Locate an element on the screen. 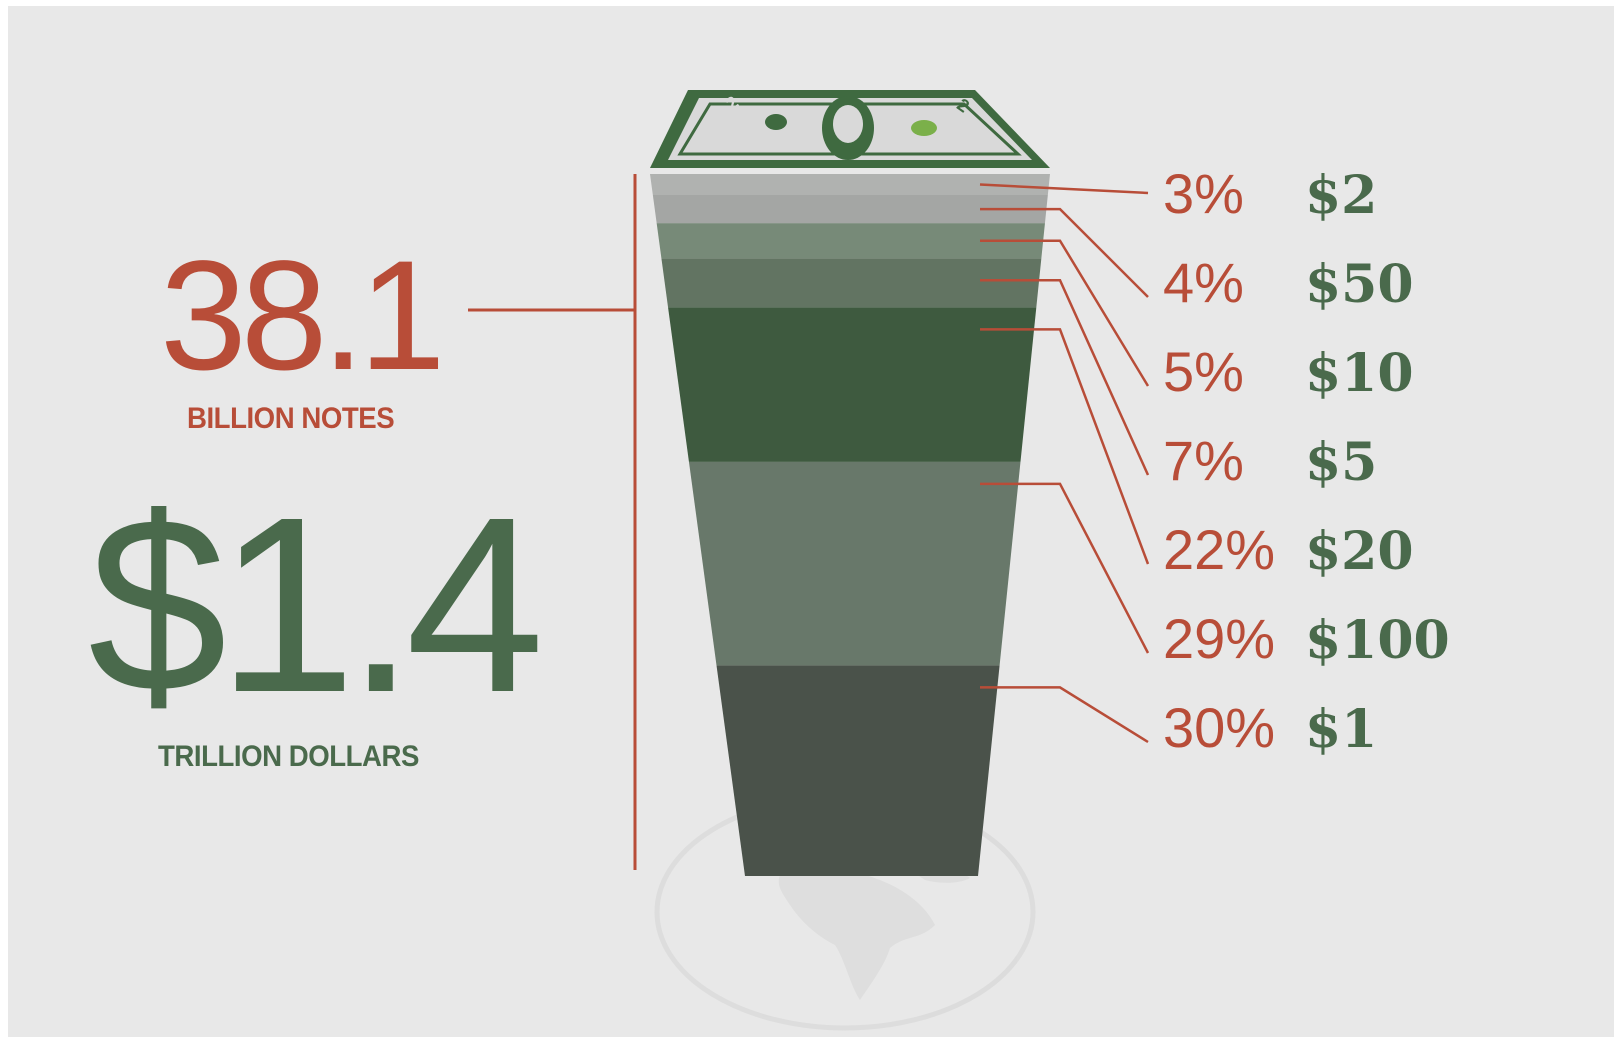  denomination-label-2-dollar: $2 is located at coordinates (1341, 195).